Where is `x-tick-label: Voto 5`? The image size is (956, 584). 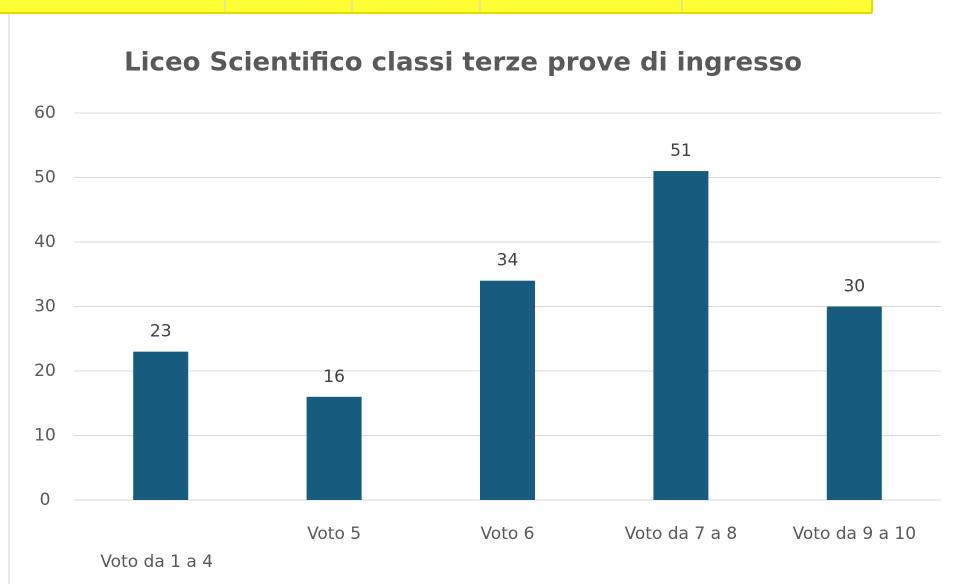 x-tick-label: Voto 5 is located at coordinates (334, 534).